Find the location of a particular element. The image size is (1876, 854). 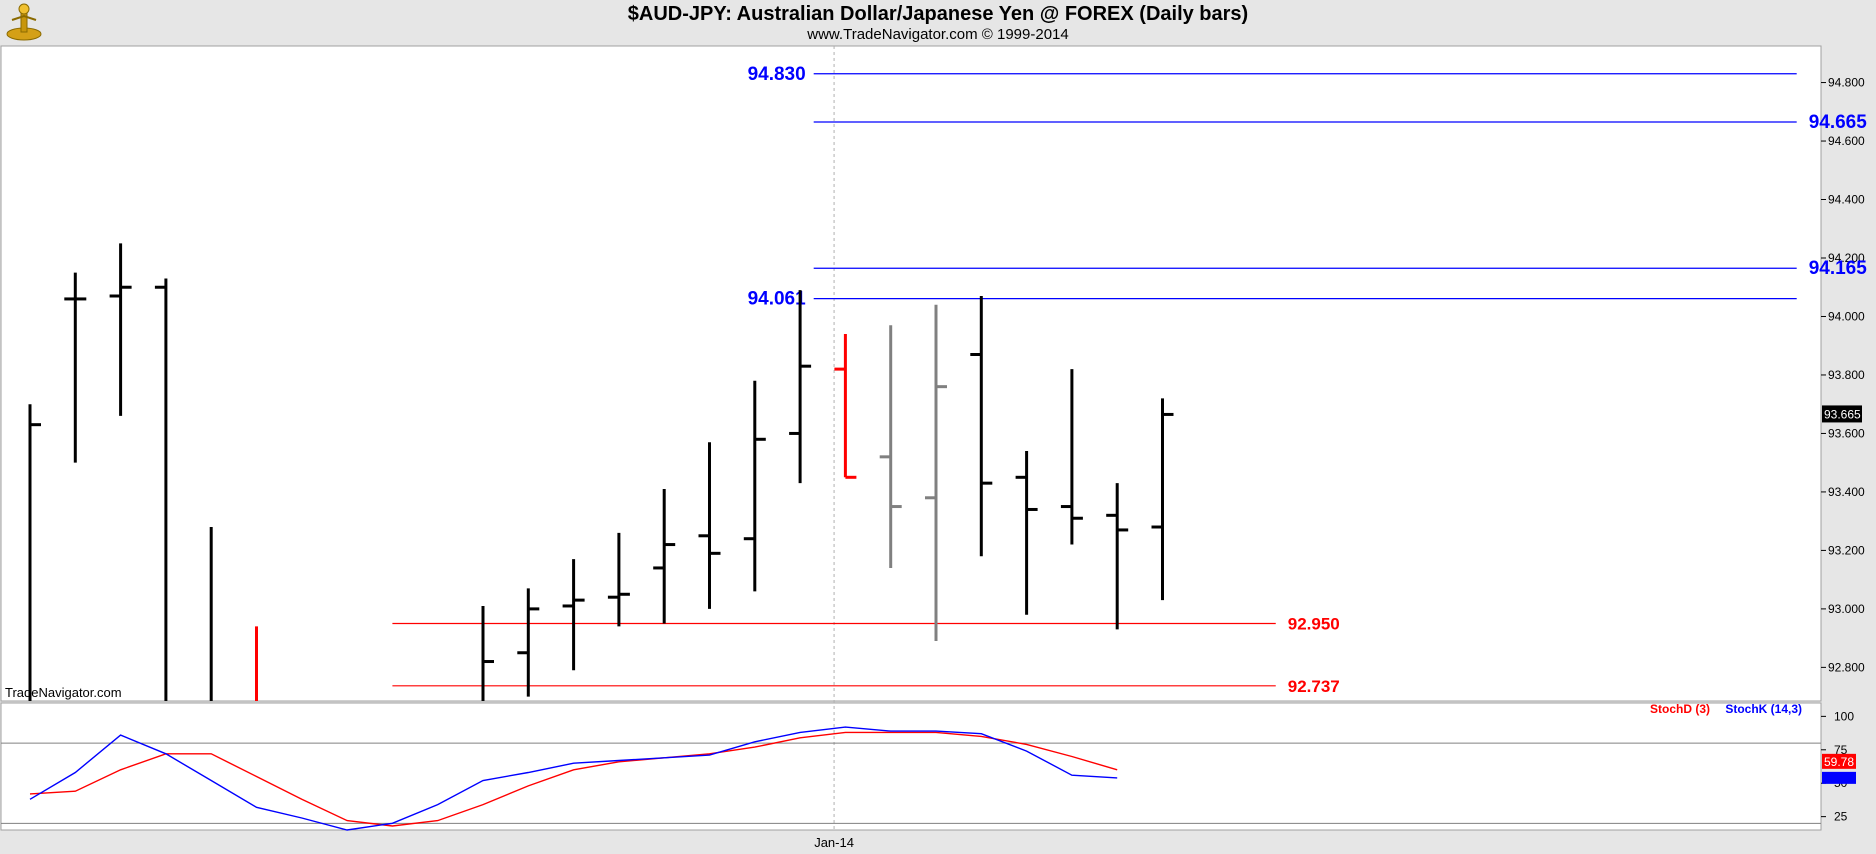

last-price-text: 93.665 is located at coordinates (1842, 414).